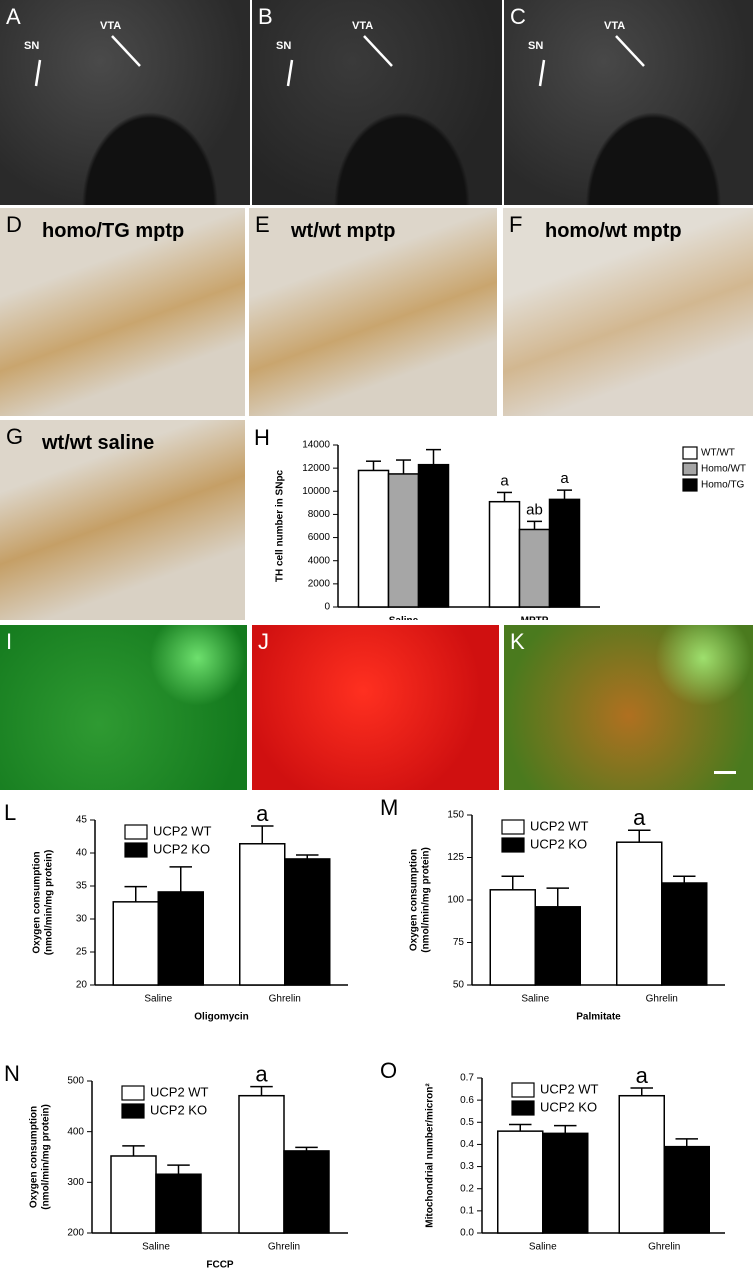 The image size is (753, 1280). Describe the element at coordinates (467, 1100) in the screenshot. I see `y-tick-label: 0.6` at that location.